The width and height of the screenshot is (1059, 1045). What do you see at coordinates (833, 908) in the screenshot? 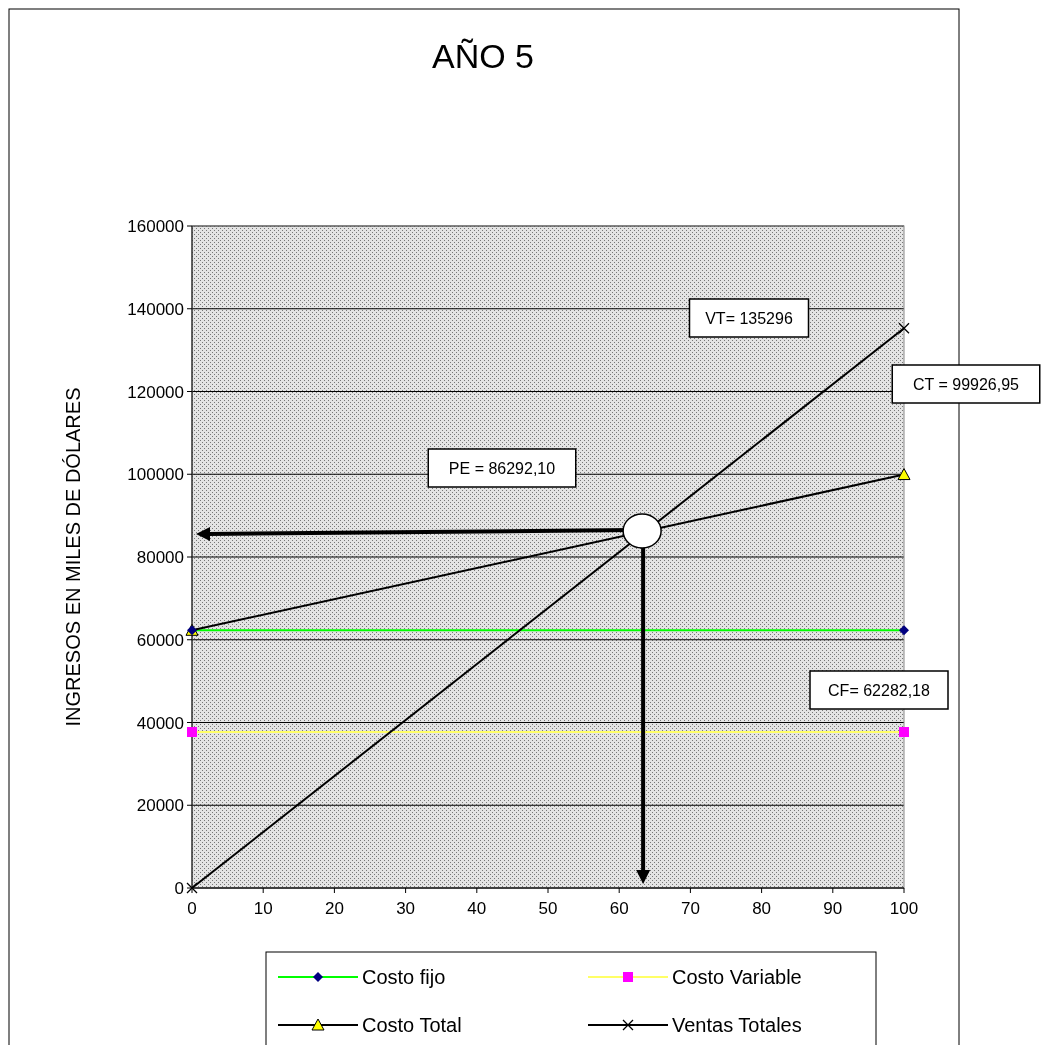
I see `x-tick-label: 90` at bounding box center [833, 908].